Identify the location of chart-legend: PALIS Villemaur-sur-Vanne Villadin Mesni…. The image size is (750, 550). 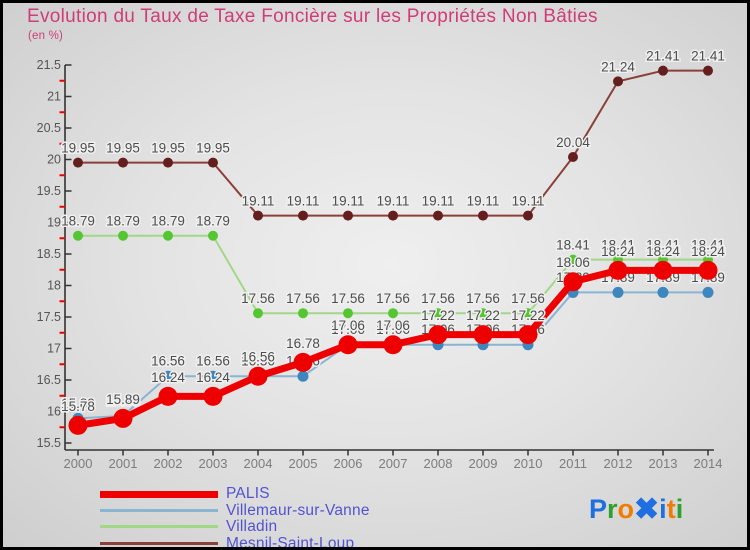
(235, 516).